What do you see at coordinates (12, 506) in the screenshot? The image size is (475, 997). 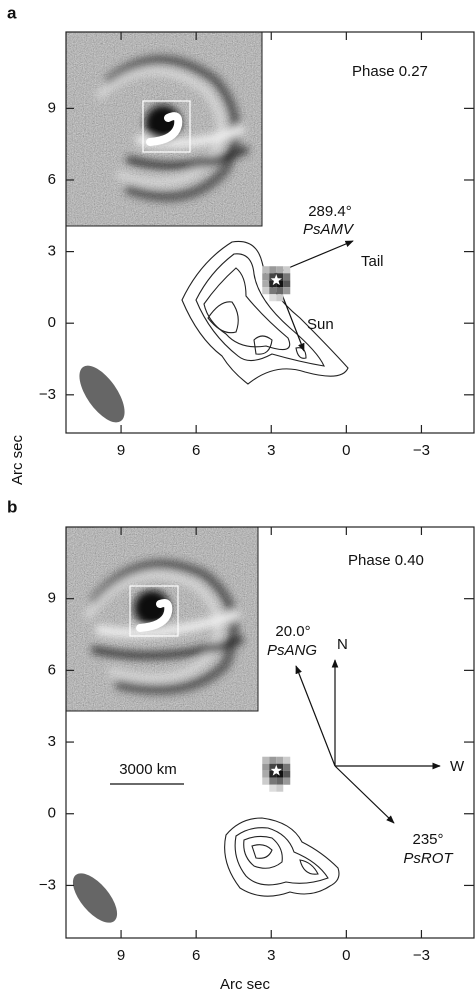 I see `panel-label: b` at bounding box center [12, 506].